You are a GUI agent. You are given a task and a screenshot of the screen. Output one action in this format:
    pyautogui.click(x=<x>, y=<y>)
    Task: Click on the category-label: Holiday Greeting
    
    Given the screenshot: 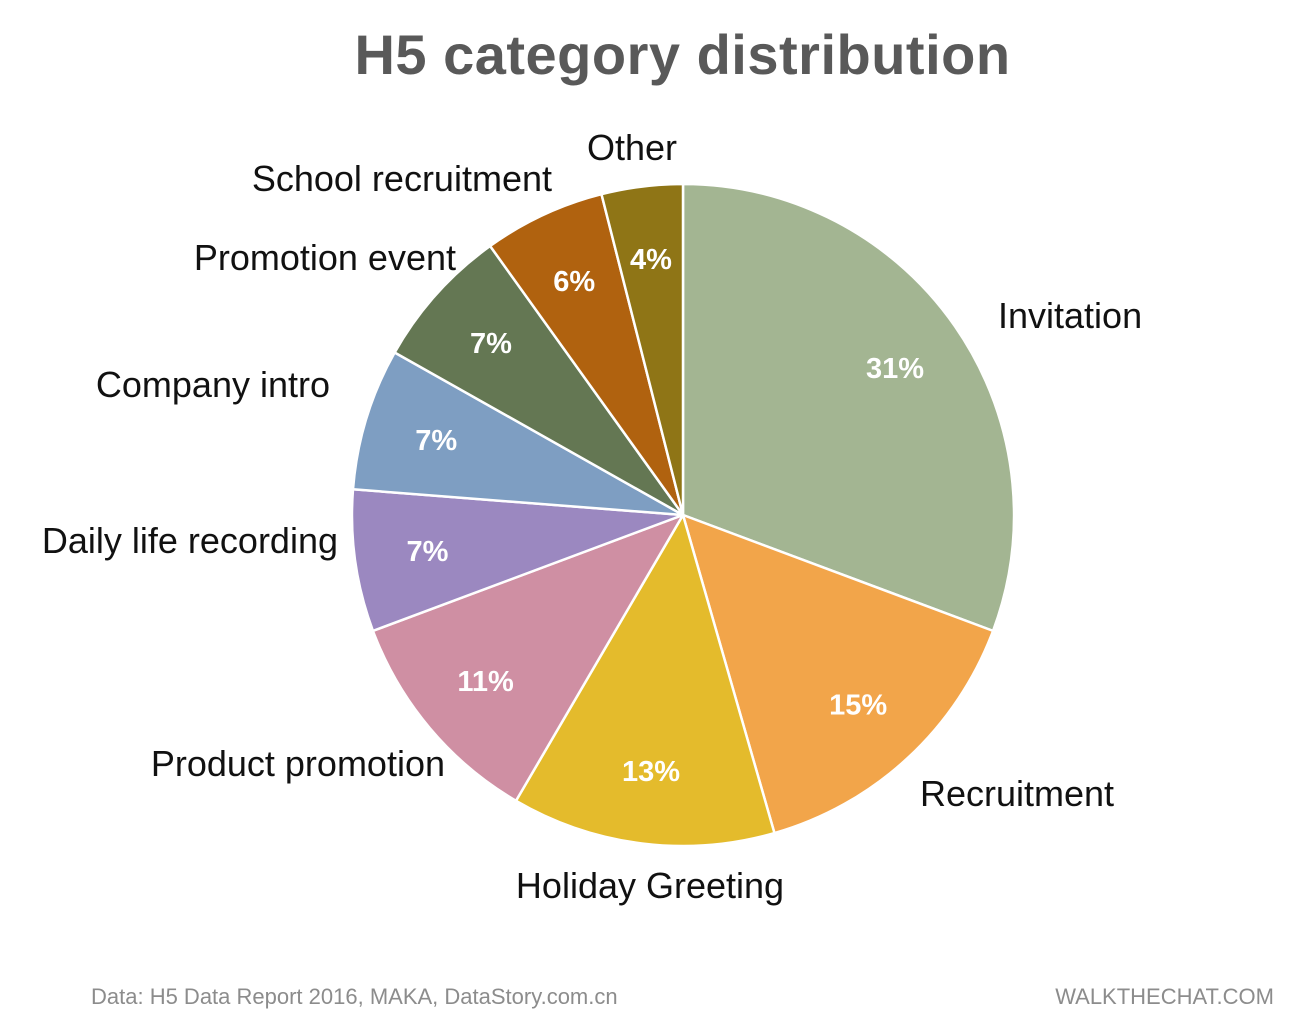 What is the action you would take?
    pyautogui.click(x=650, y=885)
    